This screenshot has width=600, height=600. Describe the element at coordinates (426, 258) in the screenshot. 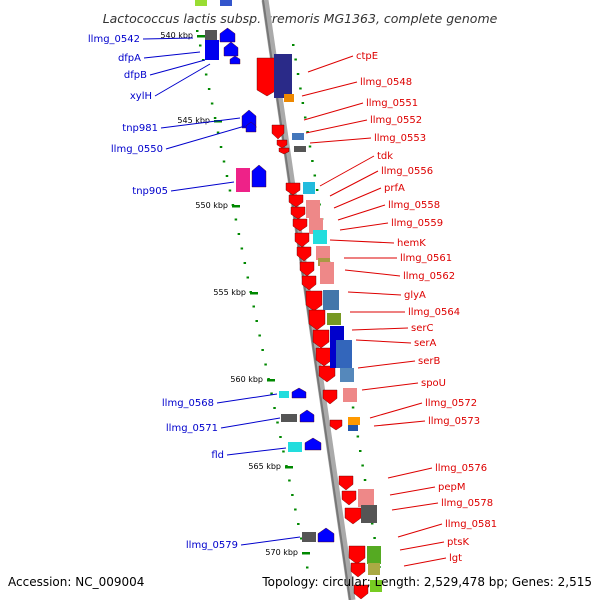

I see `label-llmg-0561: llmg_0561` at that location.